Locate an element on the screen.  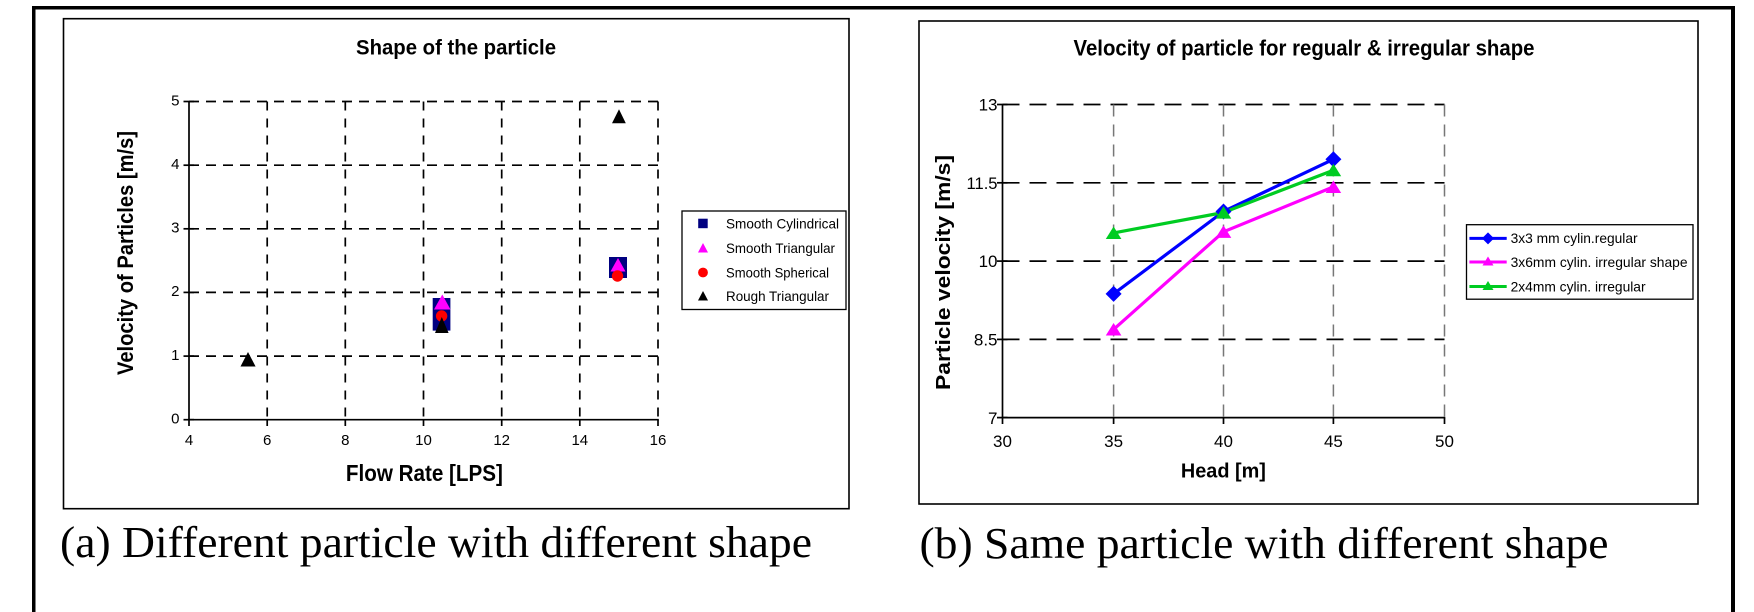
svg-text: Head [m] is located at coordinates (1223, 472).